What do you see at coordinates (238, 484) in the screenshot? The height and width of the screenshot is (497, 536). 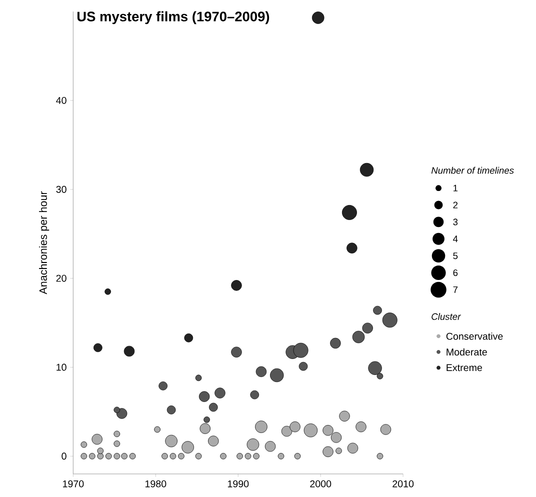 I see `x-tick-label: 1990` at bounding box center [238, 484].